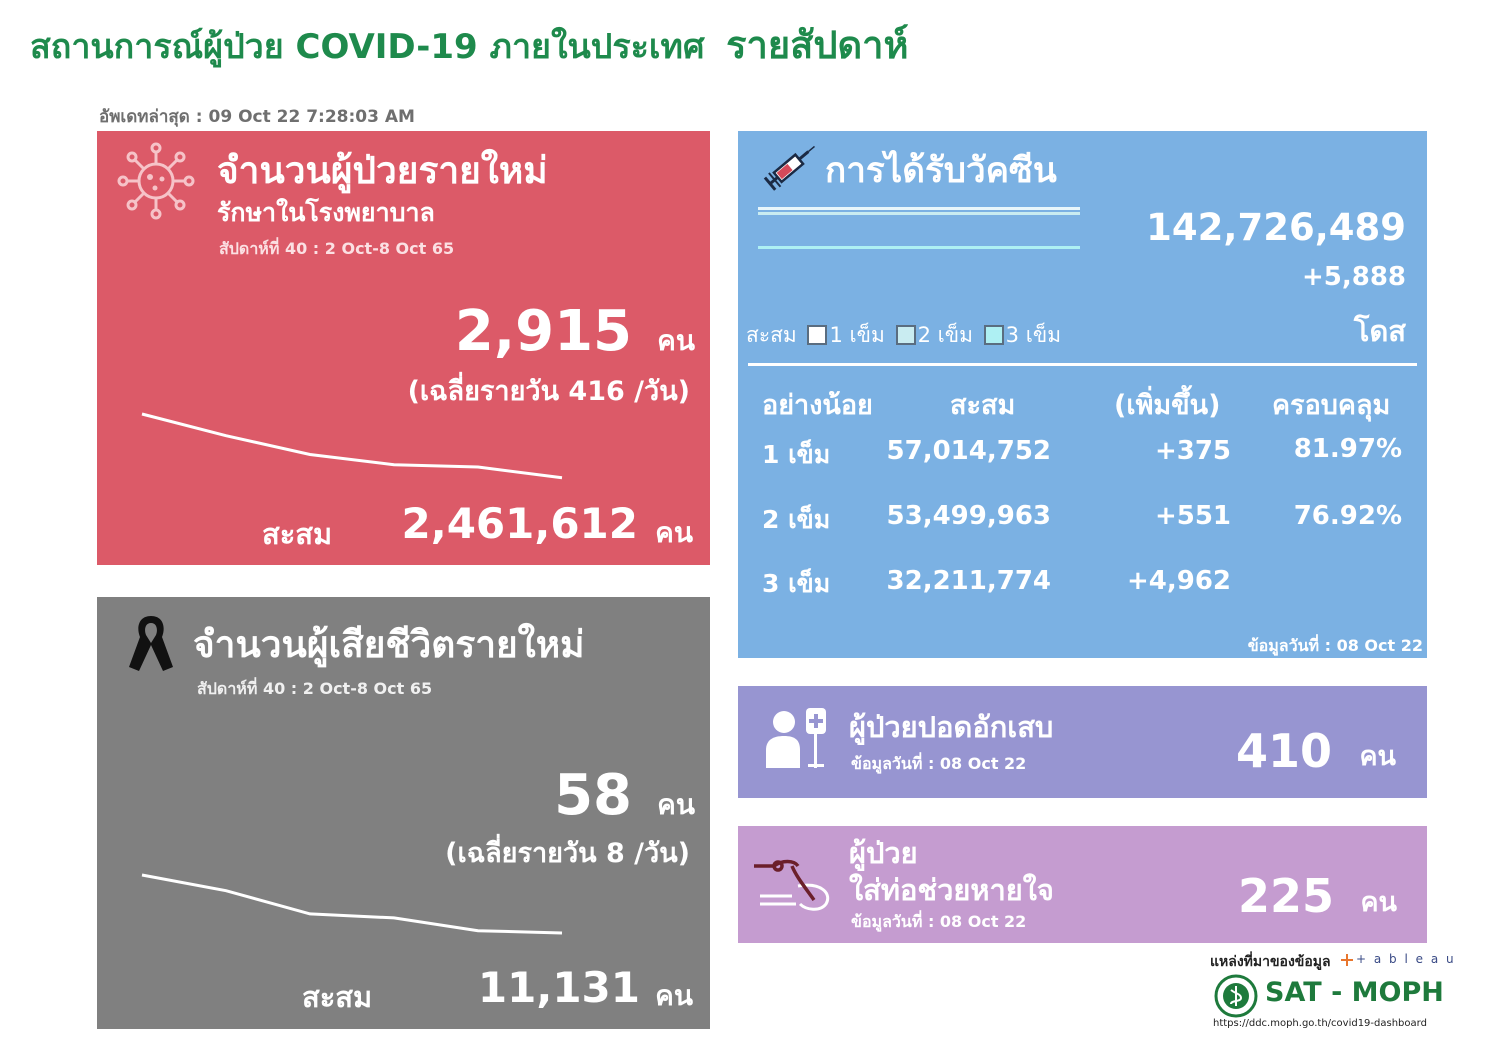 The height and width of the screenshot is (1042, 1492). Describe the element at coordinates (983, 405) in the screenshot. I see `column-header-cumulative: สะสม` at that location.